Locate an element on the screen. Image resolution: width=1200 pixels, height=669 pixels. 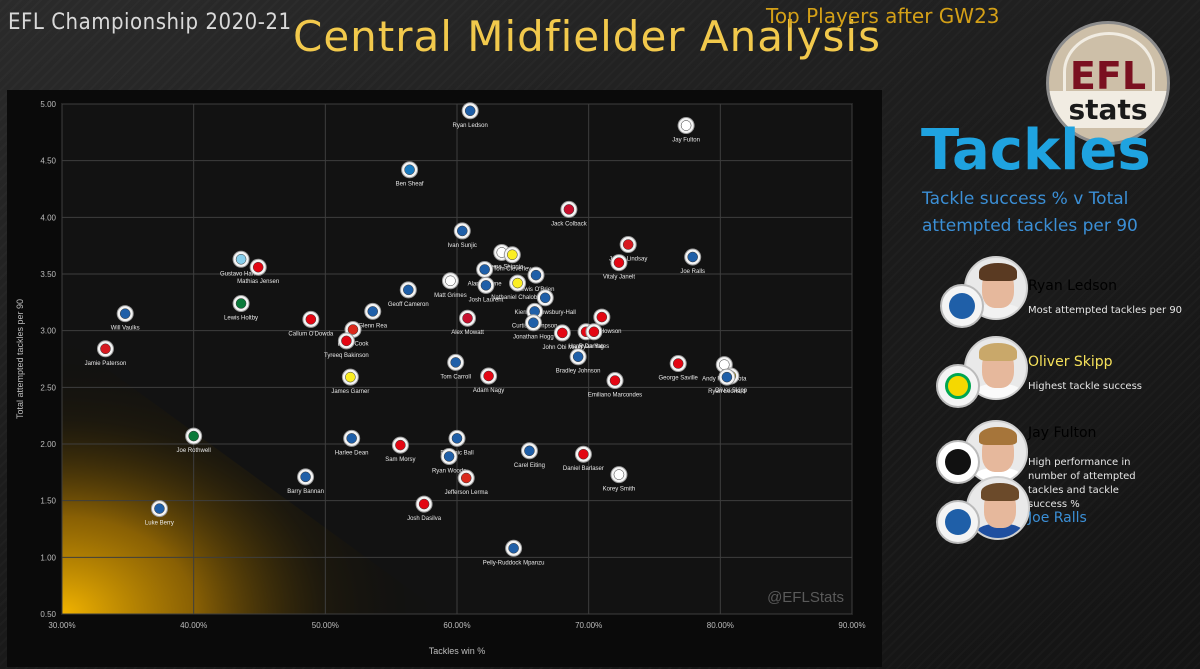
point-label: Harry Darling is located at coordinates (585, 347).